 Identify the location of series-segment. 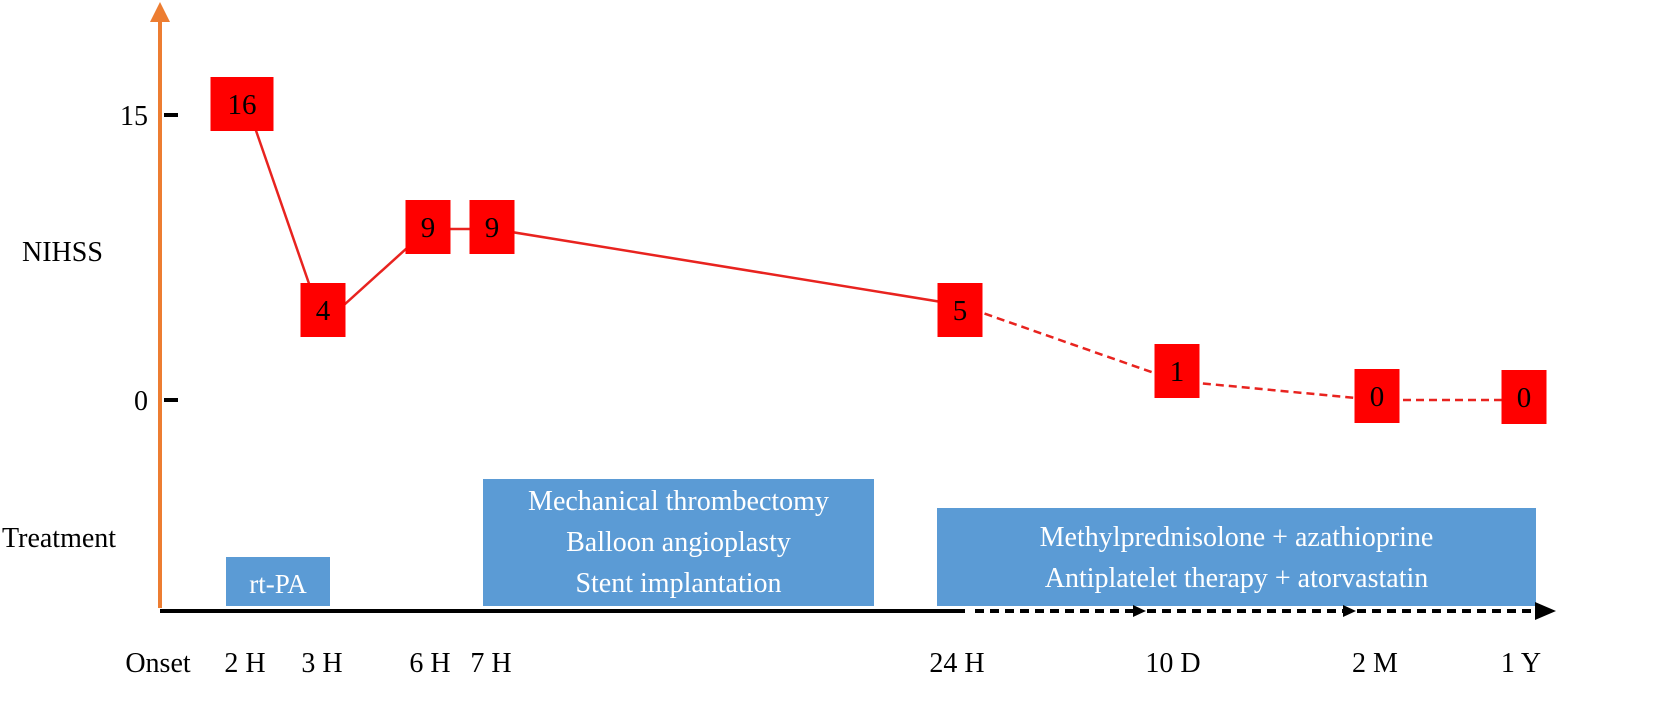
(726, 267).